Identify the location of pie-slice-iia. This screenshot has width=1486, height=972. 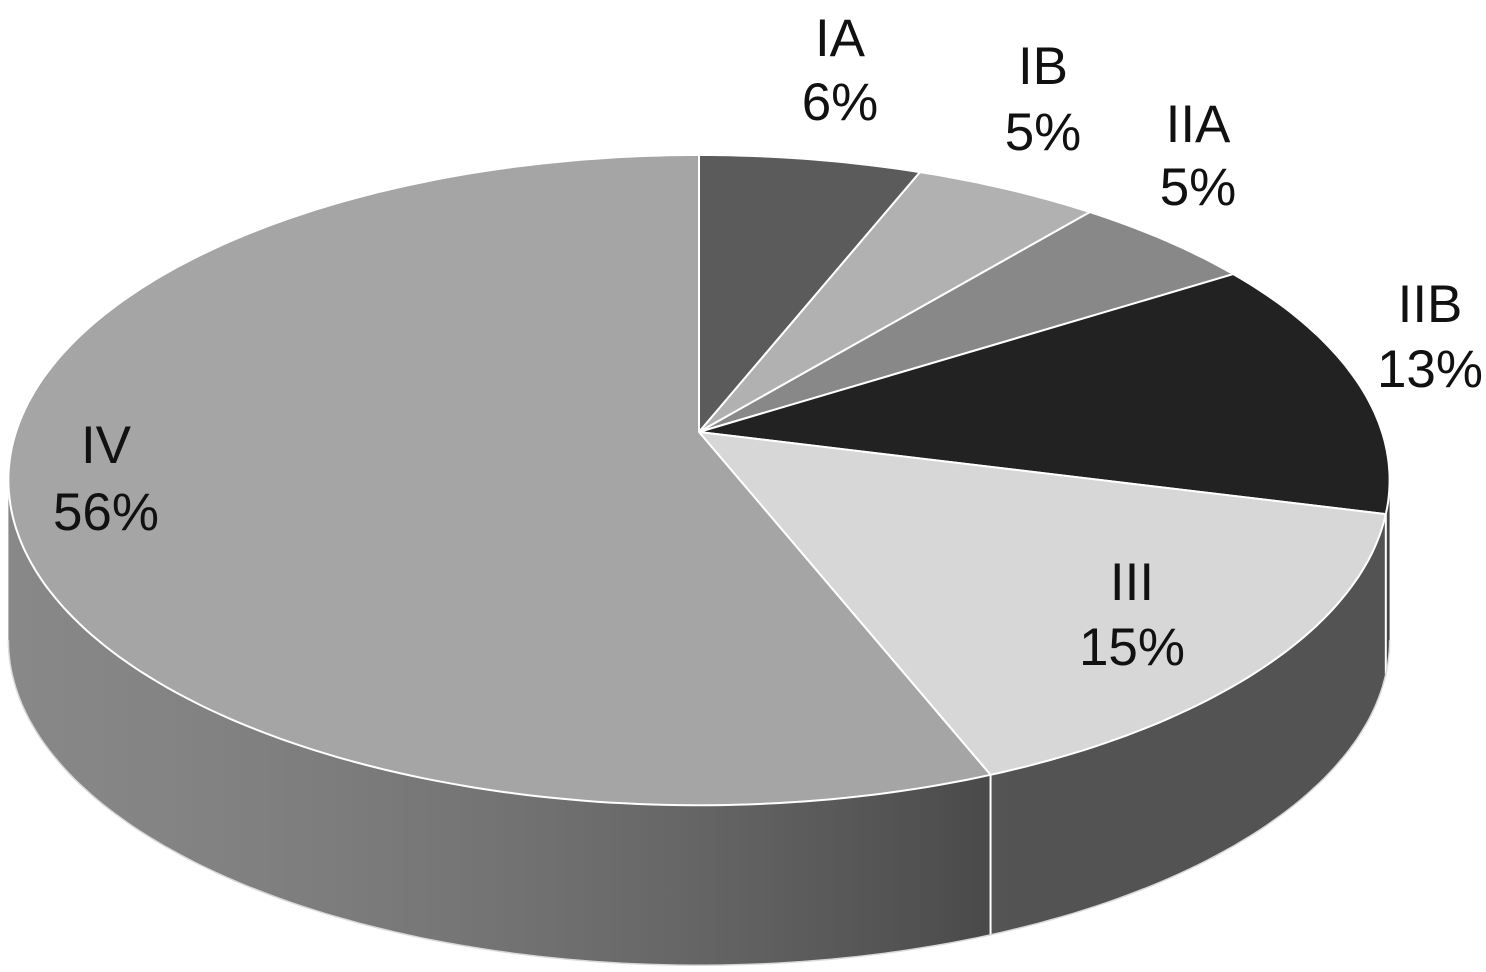
(966, 322).